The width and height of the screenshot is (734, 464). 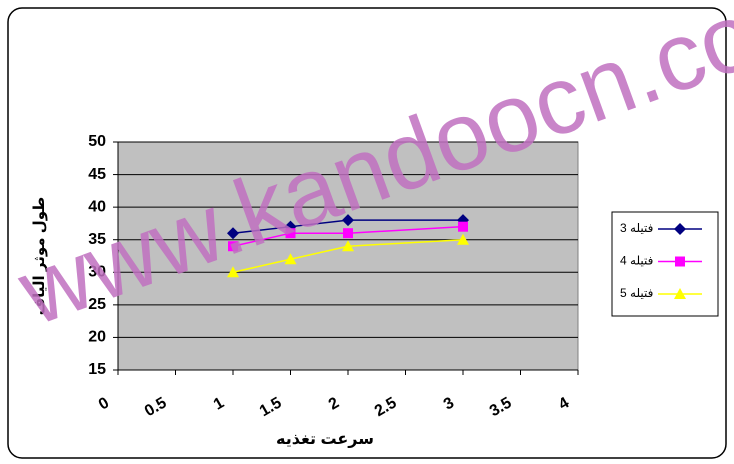 What do you see at coordinates (97, 141) in the screenshot?
I see `y-tick-label: 50` at bounding box center [97, 141].